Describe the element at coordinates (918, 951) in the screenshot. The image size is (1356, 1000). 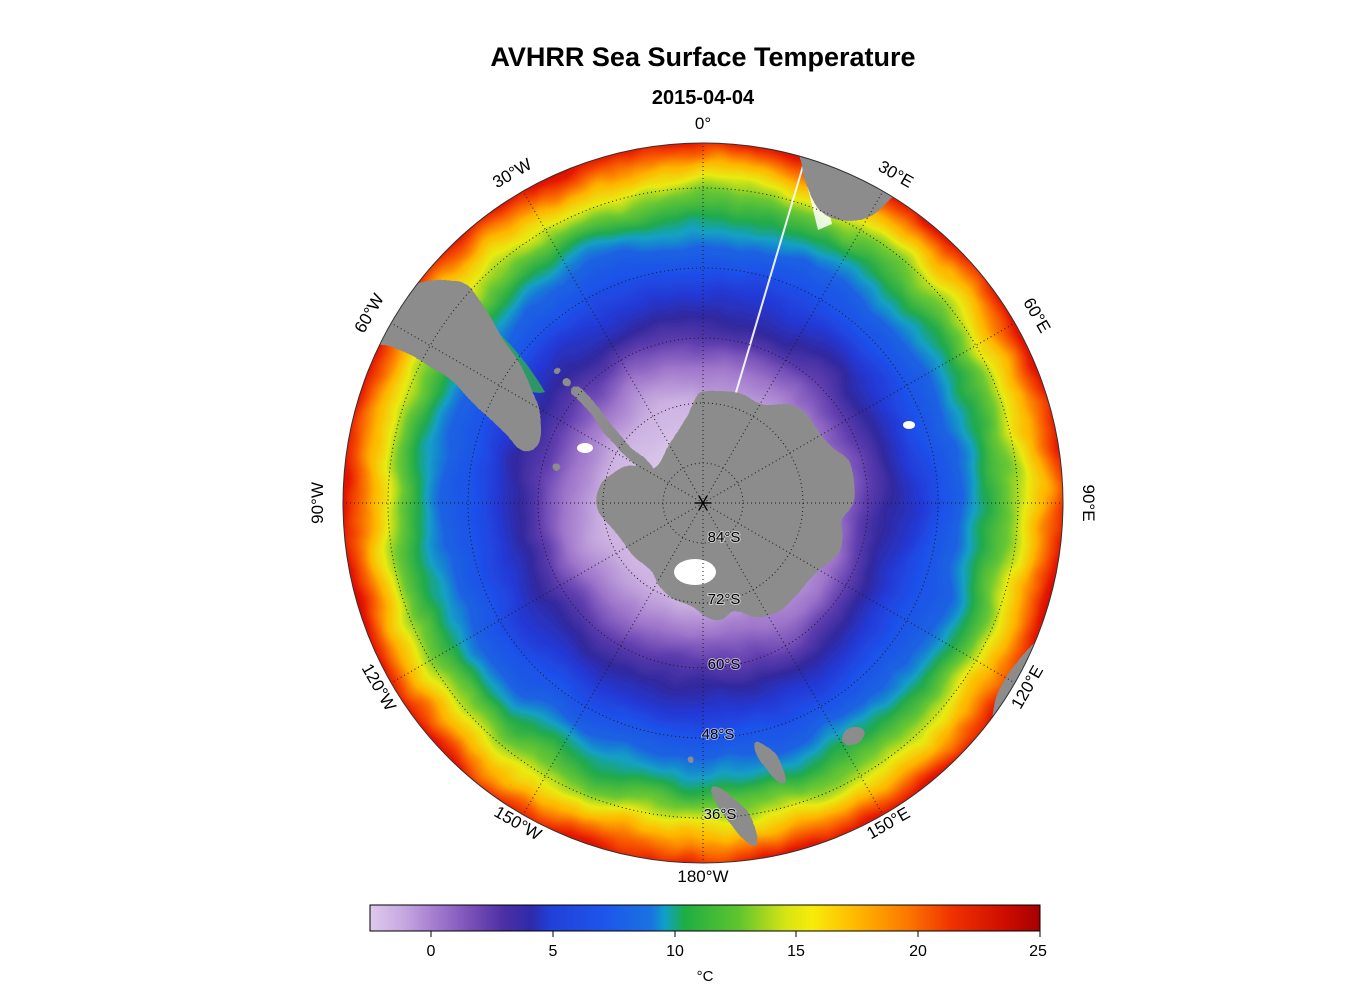
I see `colorbar-tick-label-20: 20` at that location.